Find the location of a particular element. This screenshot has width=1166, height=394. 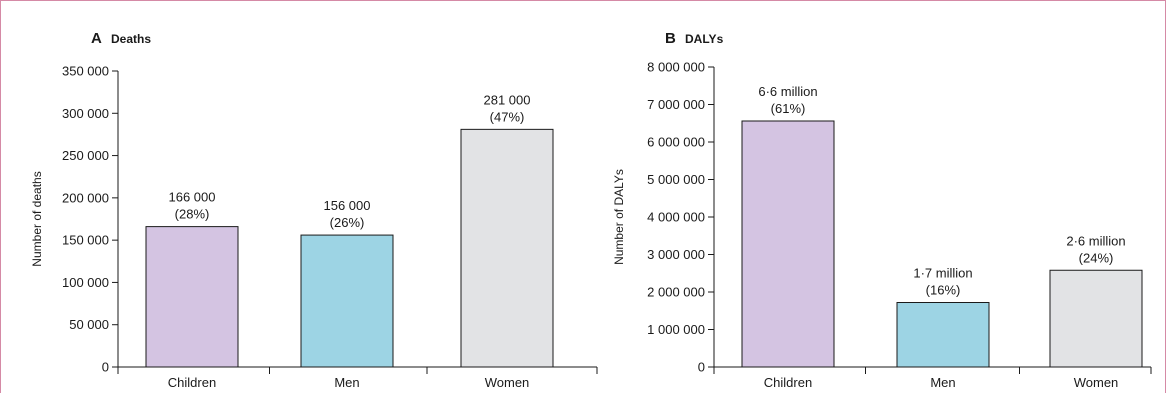

y-tick-label: 1 000 000 is located at coordinates (676, 329).